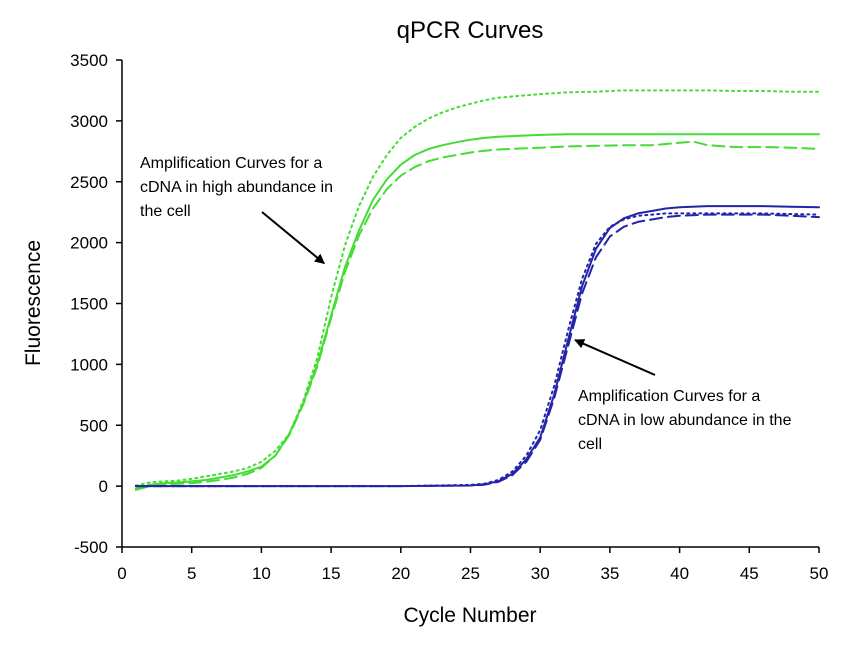  What do you see at coordinates (470, 573) in the screenshot?
I see `x-tick-label: 25` at bounding box center [470, 573].